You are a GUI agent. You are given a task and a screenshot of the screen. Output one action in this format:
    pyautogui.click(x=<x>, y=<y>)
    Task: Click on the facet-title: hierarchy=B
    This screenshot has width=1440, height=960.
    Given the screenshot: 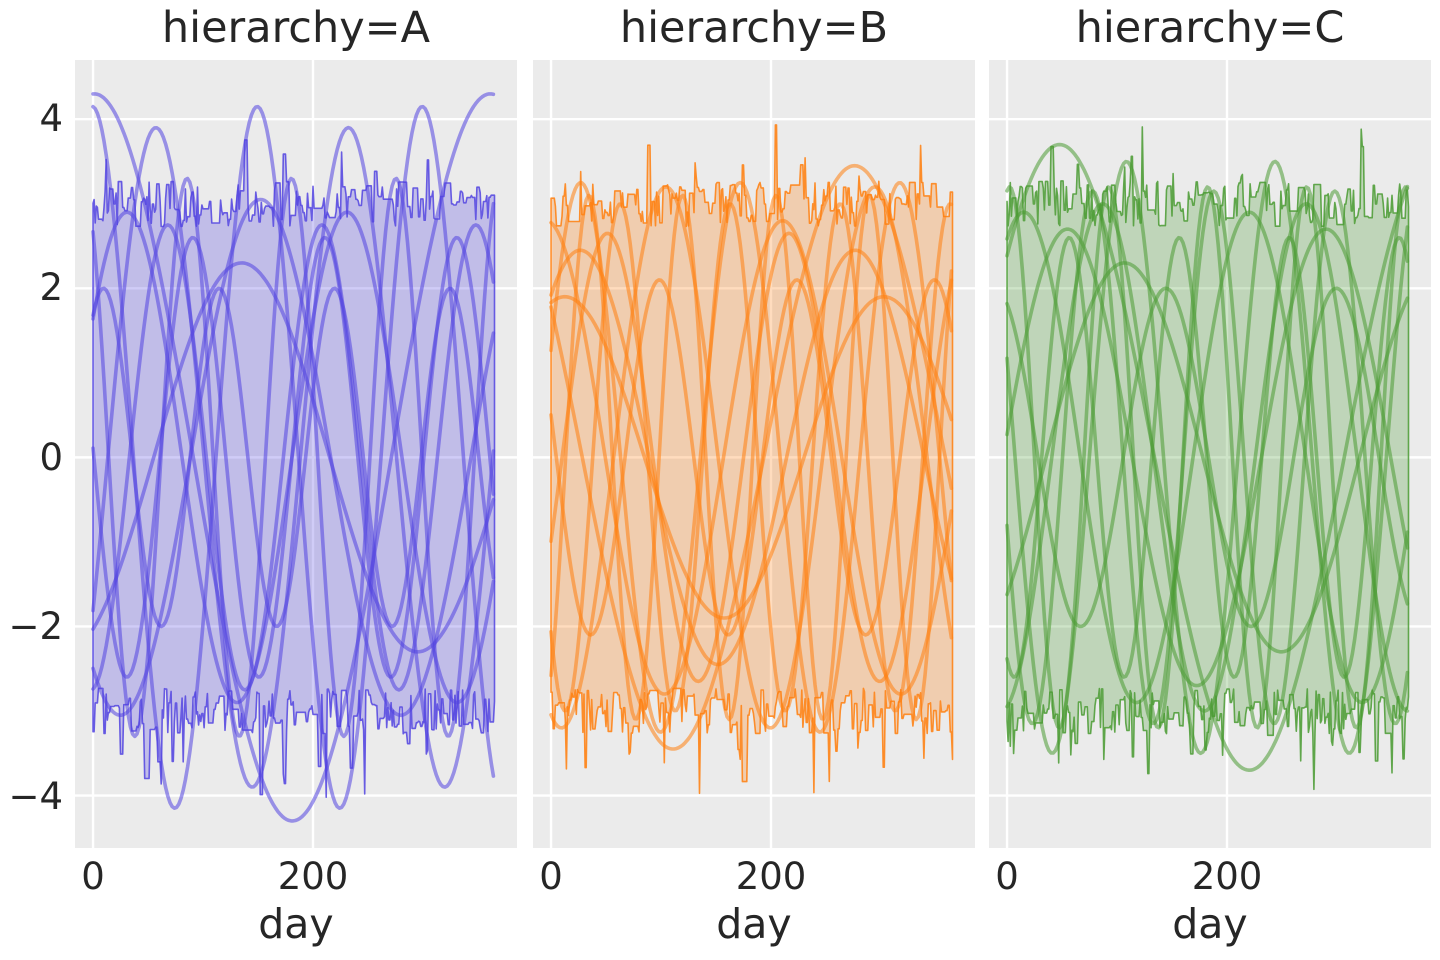 What is the action you would take?
    pyautogui.click(x=754, y=28)
    